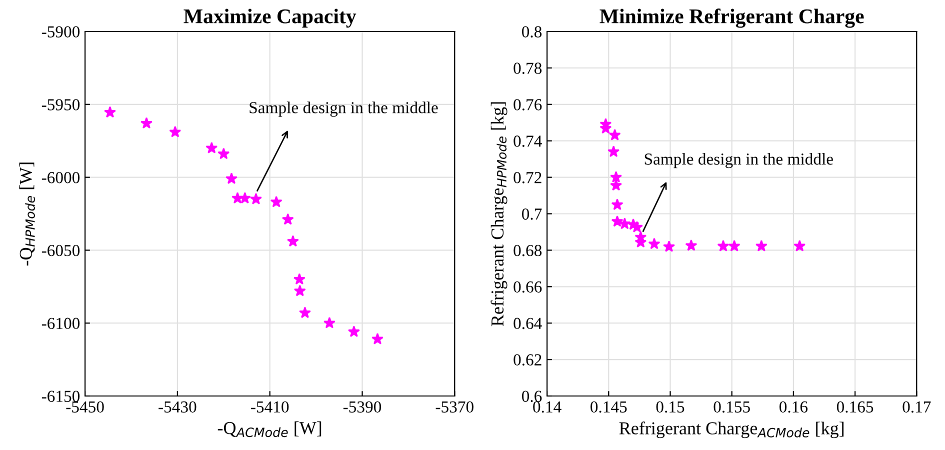  Describe the element at coordinates (670, 407) in the screenshot. I see `x-tick-label: 0.15` at that location.